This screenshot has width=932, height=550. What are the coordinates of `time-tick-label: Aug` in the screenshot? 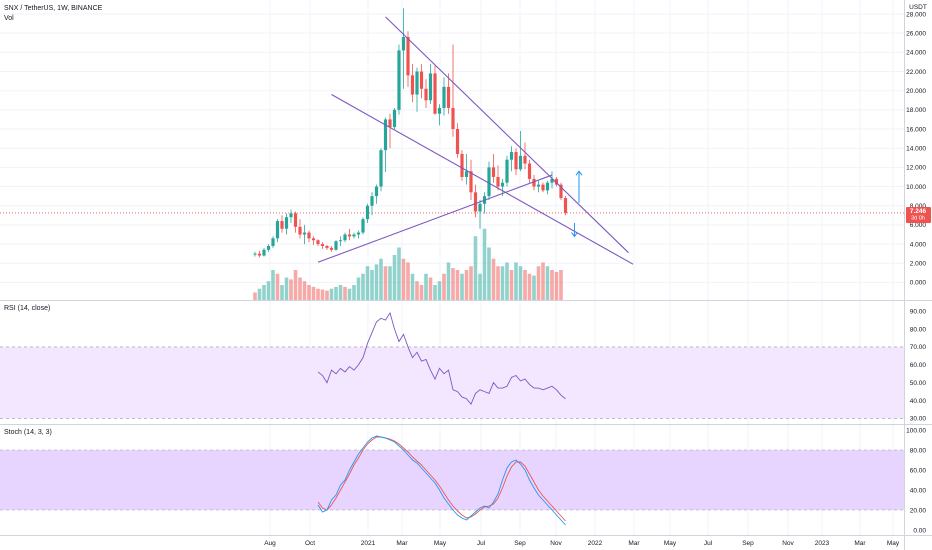 It's located at (270, 543).